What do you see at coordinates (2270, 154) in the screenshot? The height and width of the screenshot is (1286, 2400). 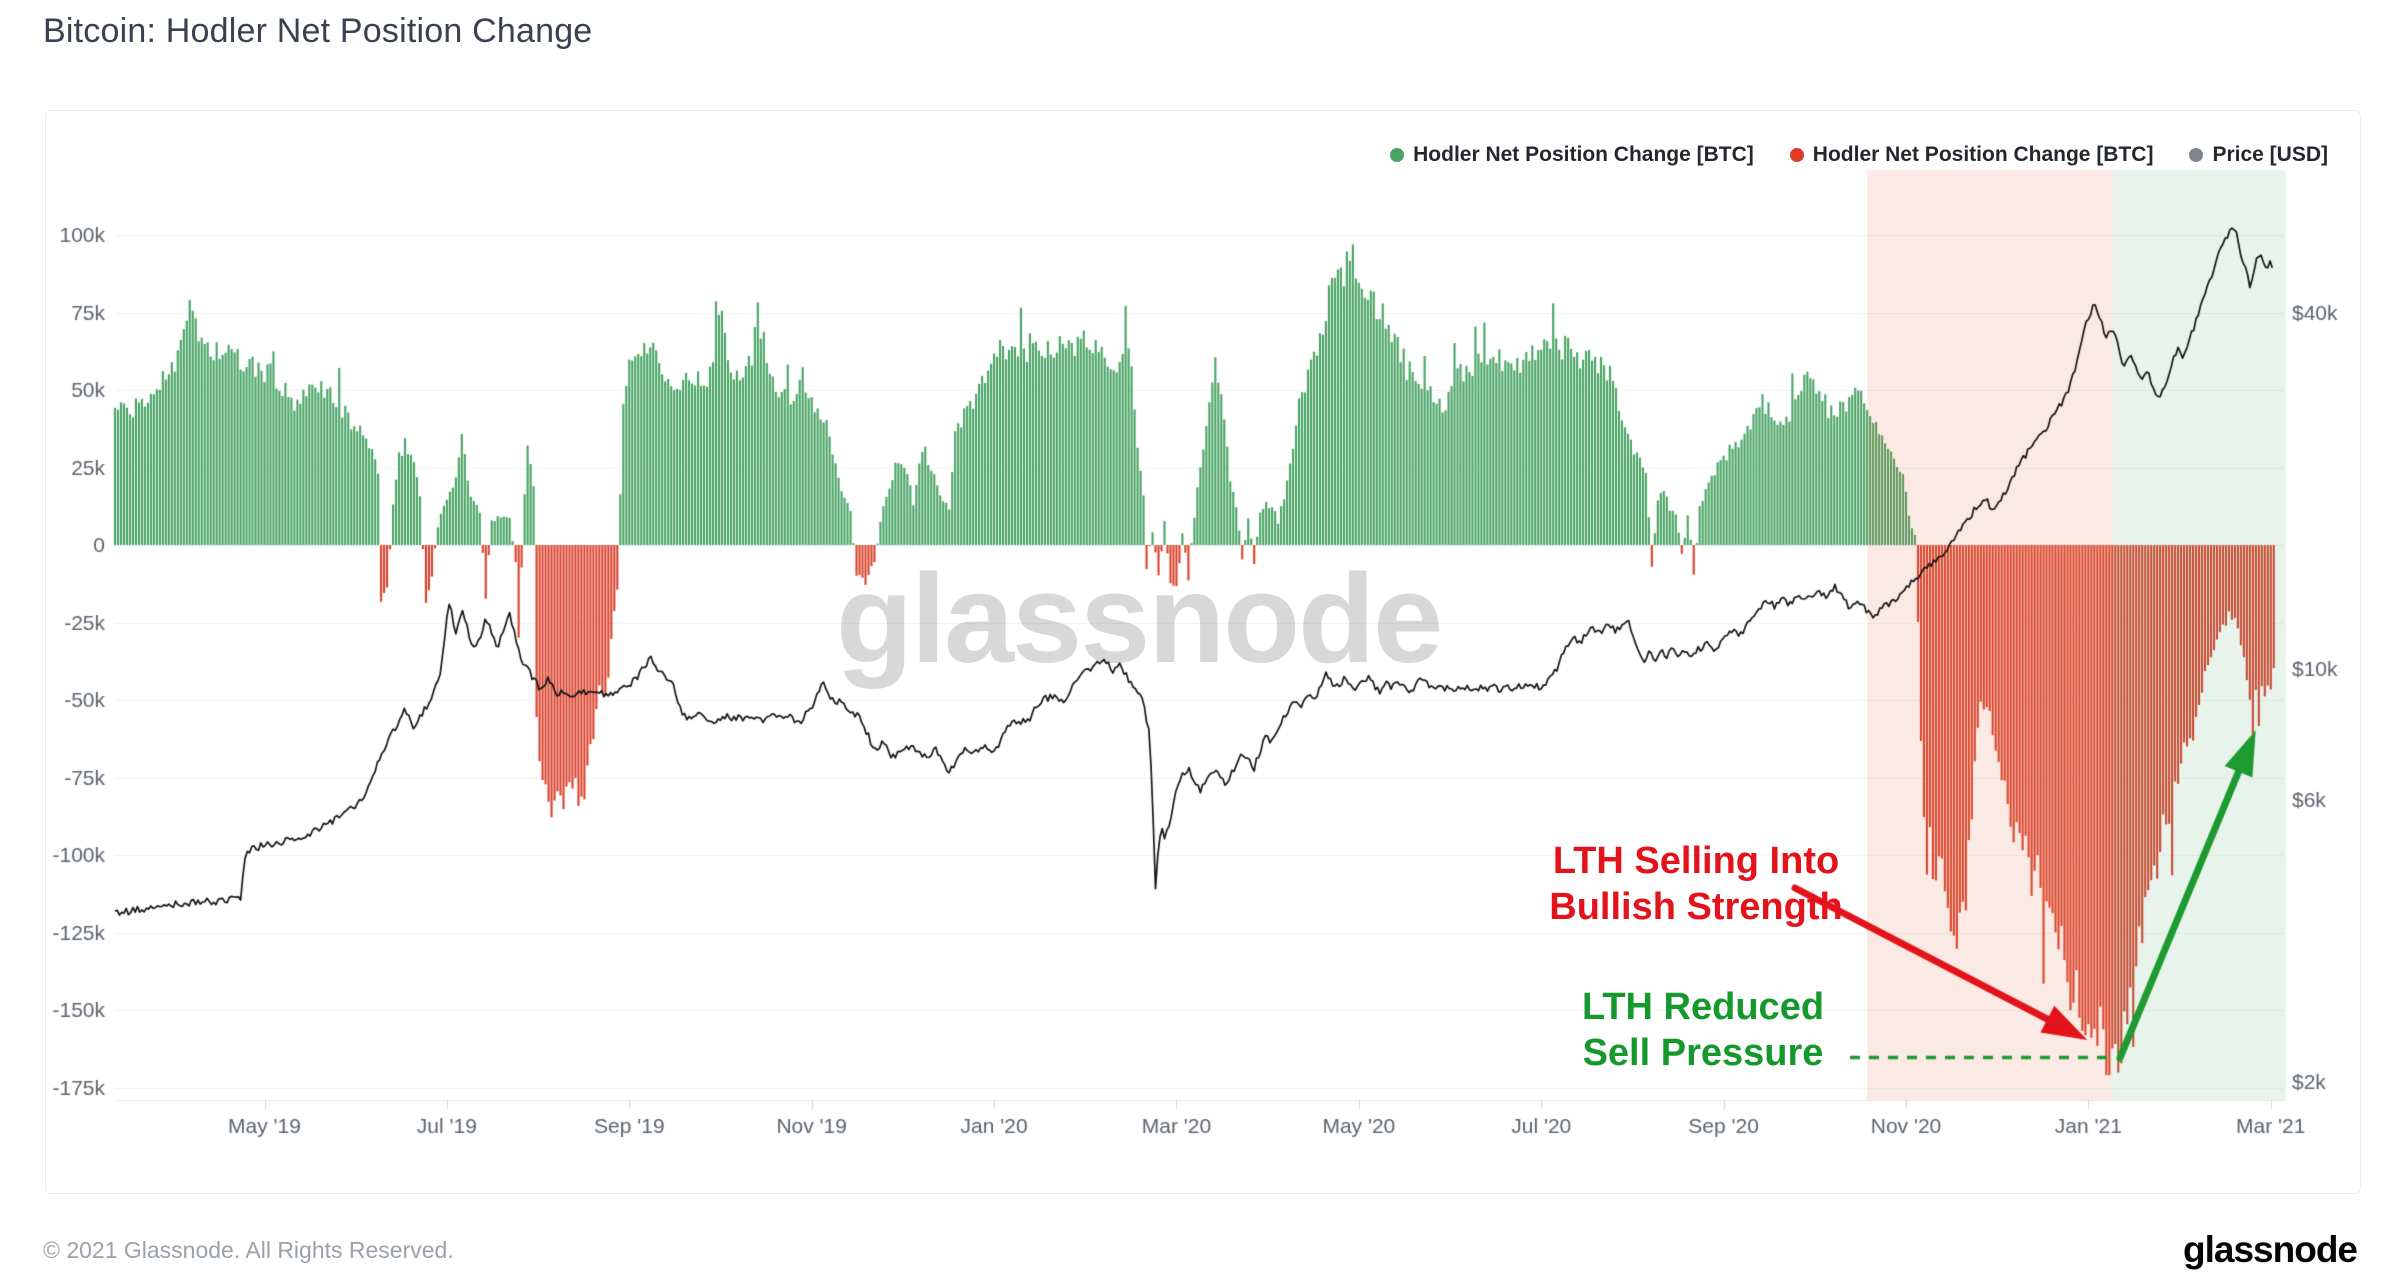 I see `legend-label: Price [USD]` at bounding box center [2270, 154].